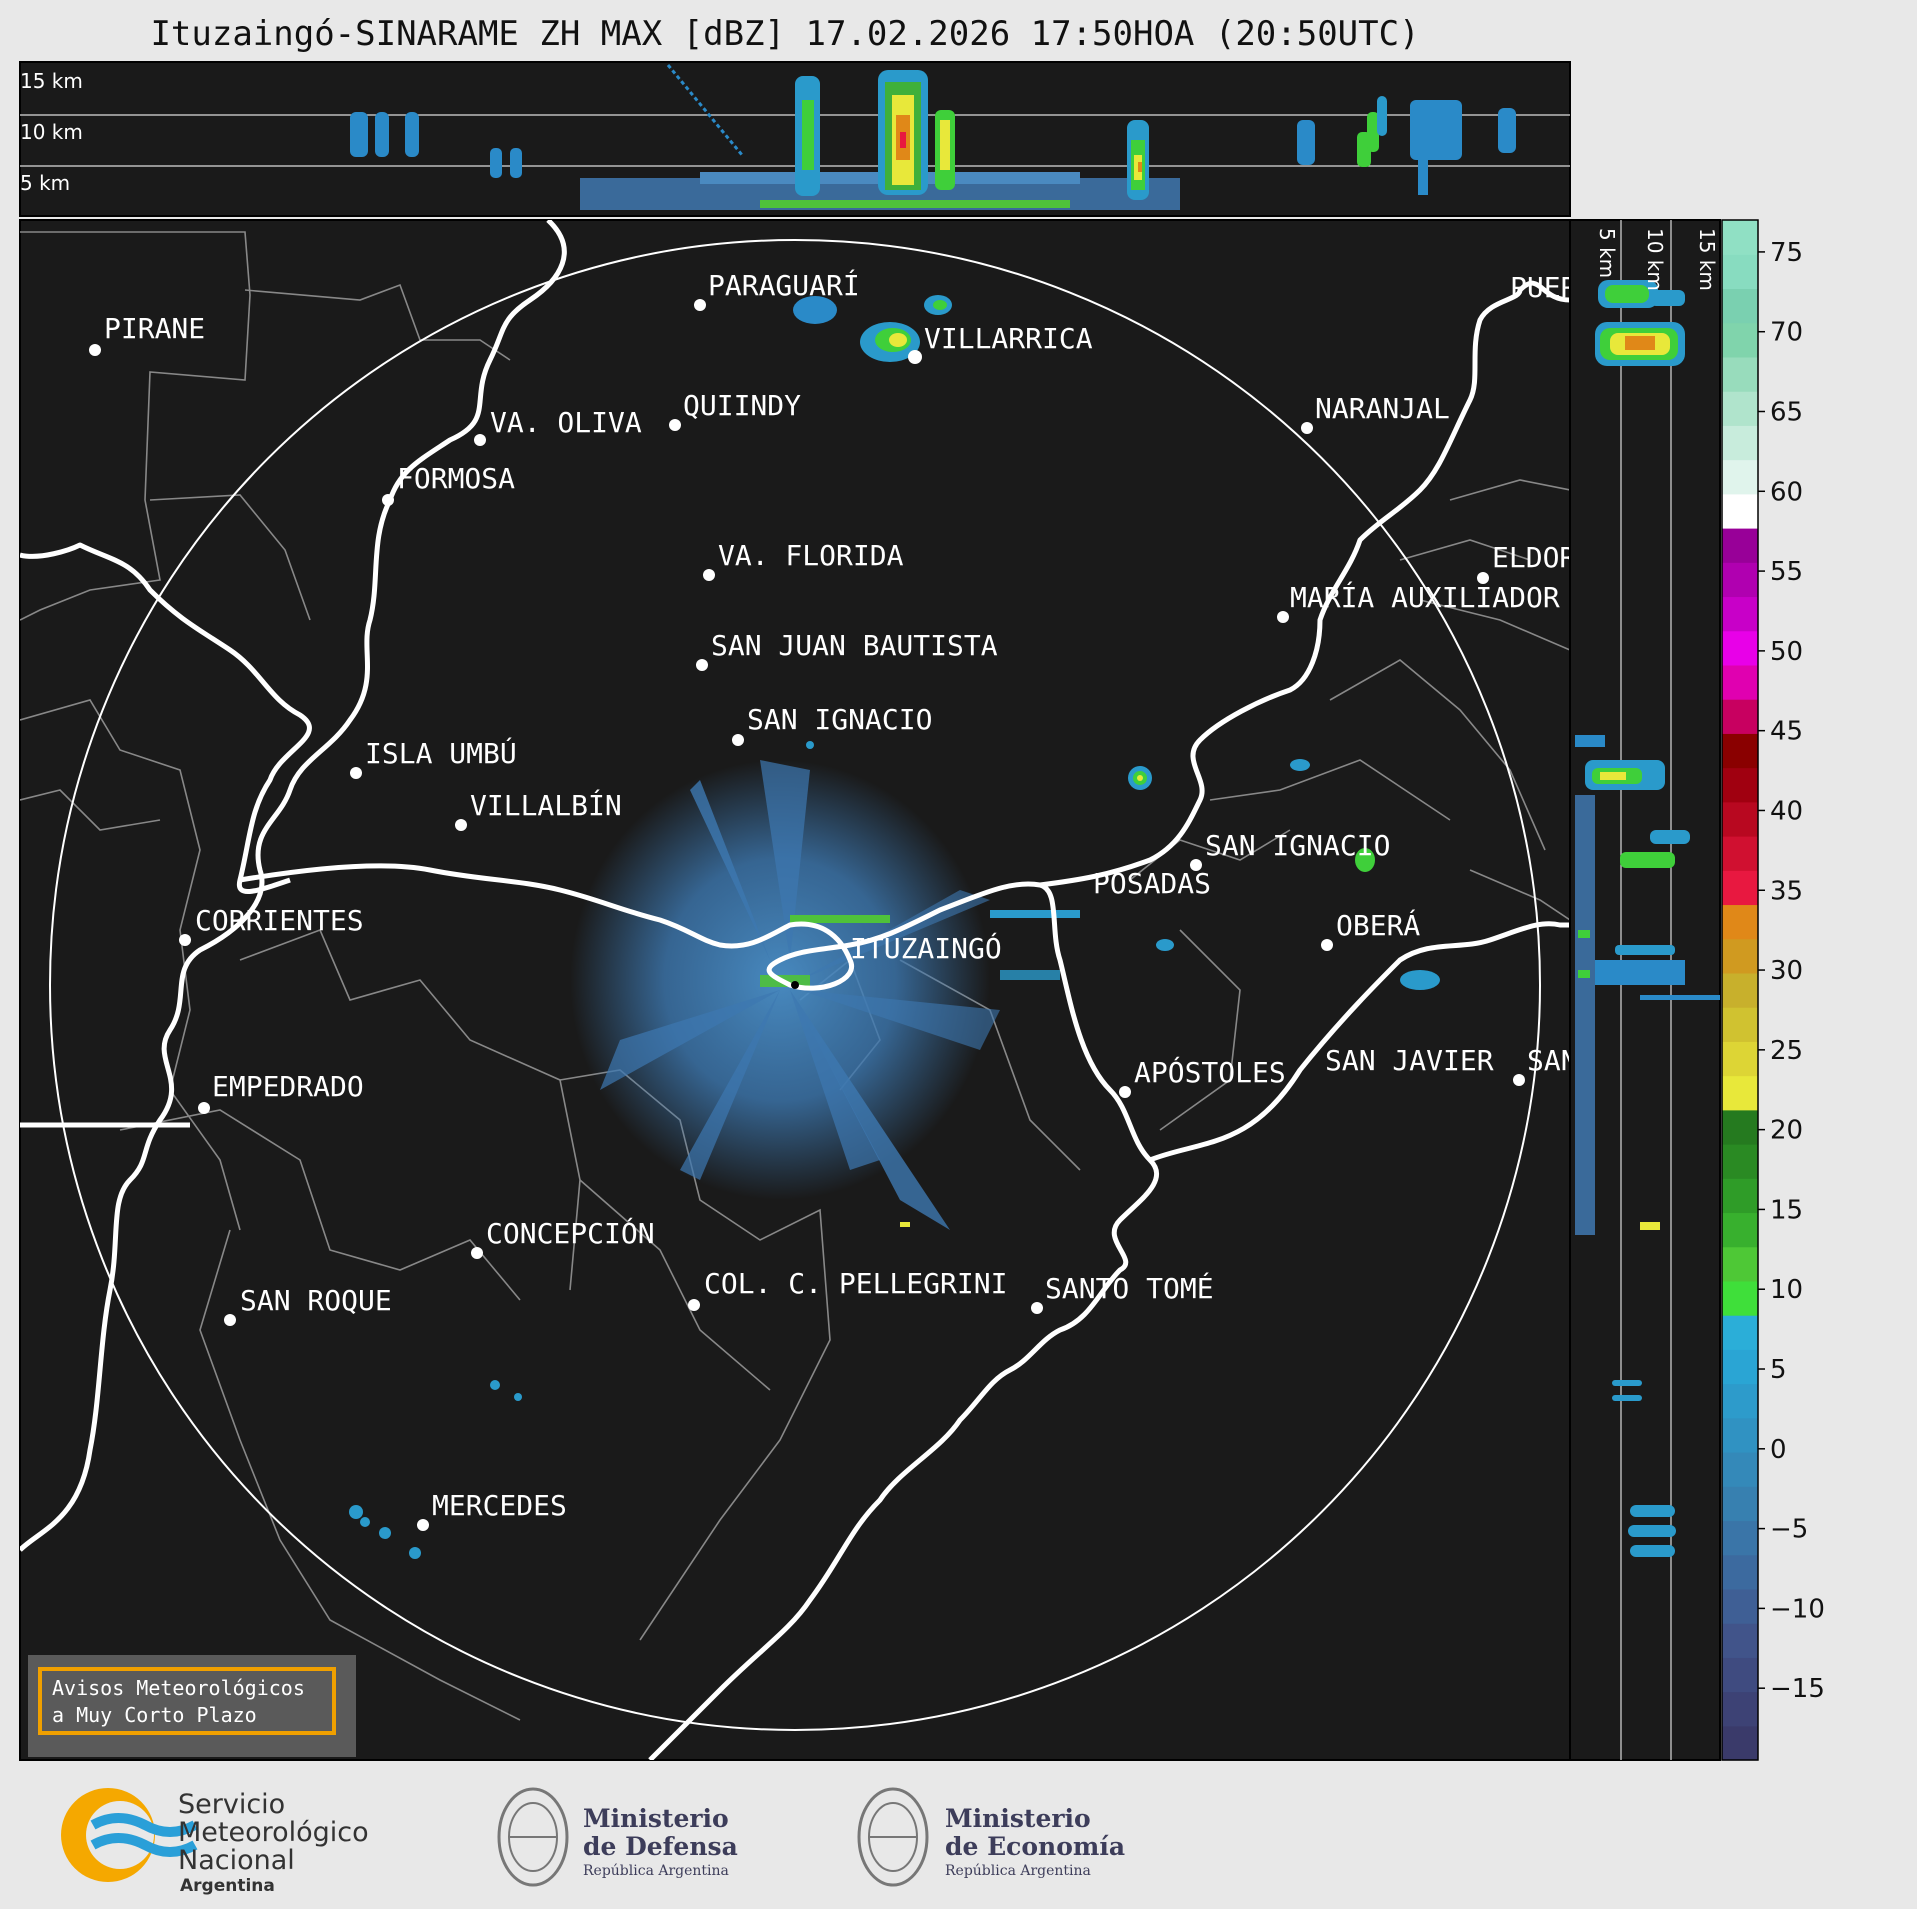  What do you see at coordinates (1786, 891) in the screenshot?
I see `colorbar-tick-label: 35` at bounding box center [1786, 891].